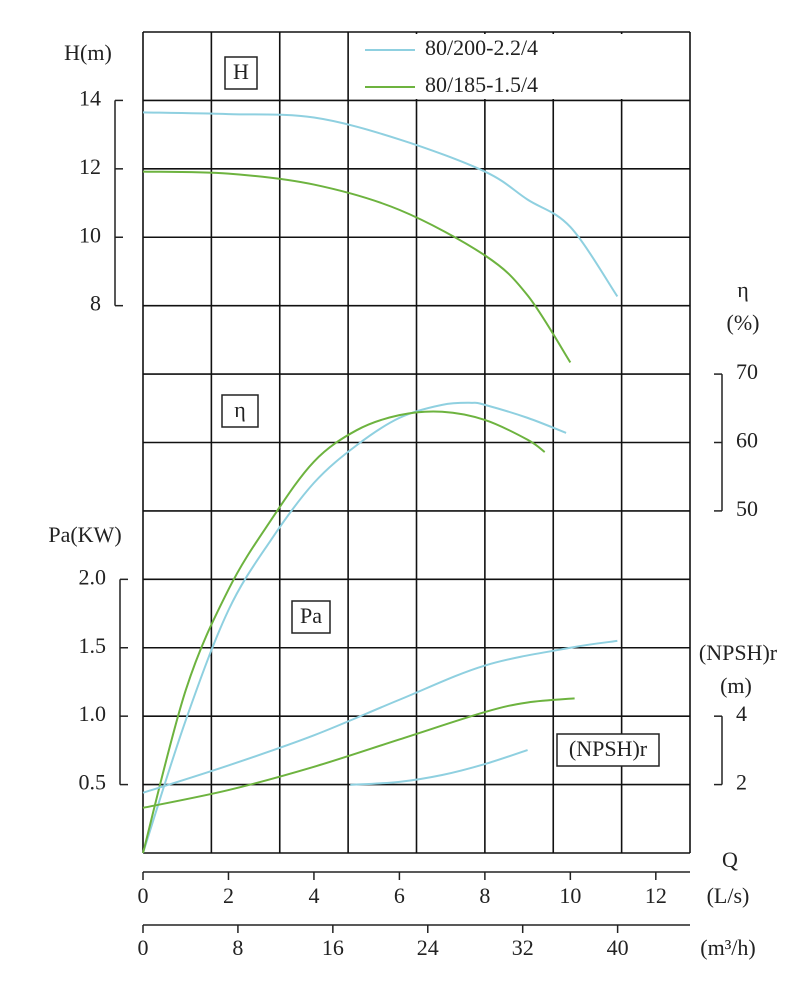 The height and width of the screenshot is (1000, 812). I want to click on y-tick-label: 10, so click(90, 234).